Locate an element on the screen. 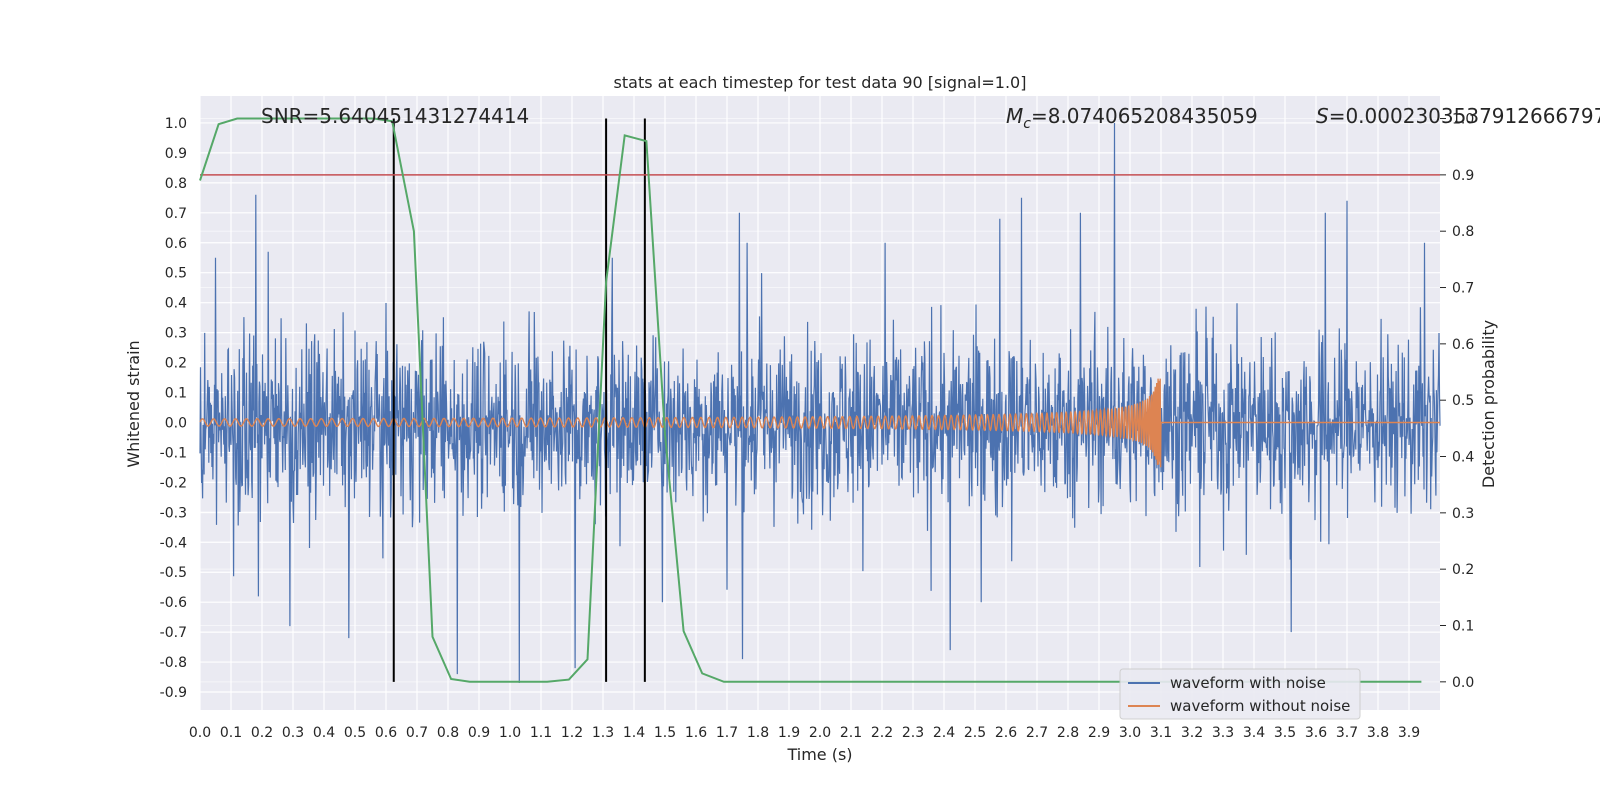 Image resolution: width=1600 pixels, height=800 pixels. y-tick-label: -0.9 is located at coordinates (173, 693).